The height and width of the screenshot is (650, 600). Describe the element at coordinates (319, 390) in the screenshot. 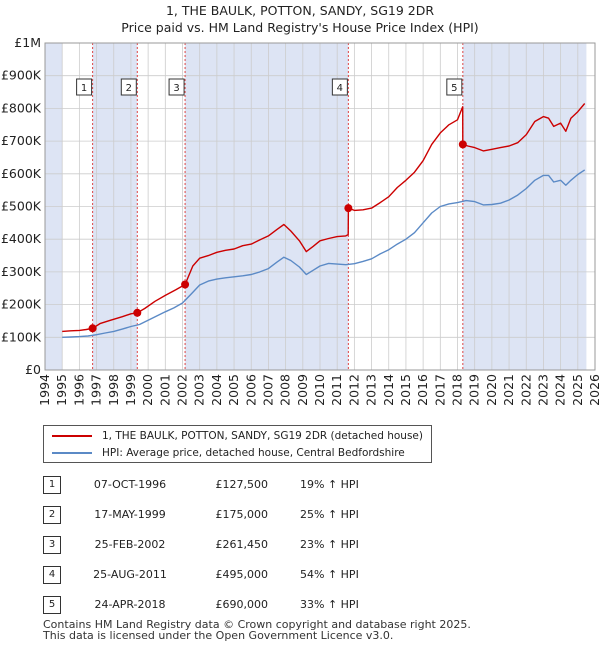

I see `x-tick-label: 2010` at that location.